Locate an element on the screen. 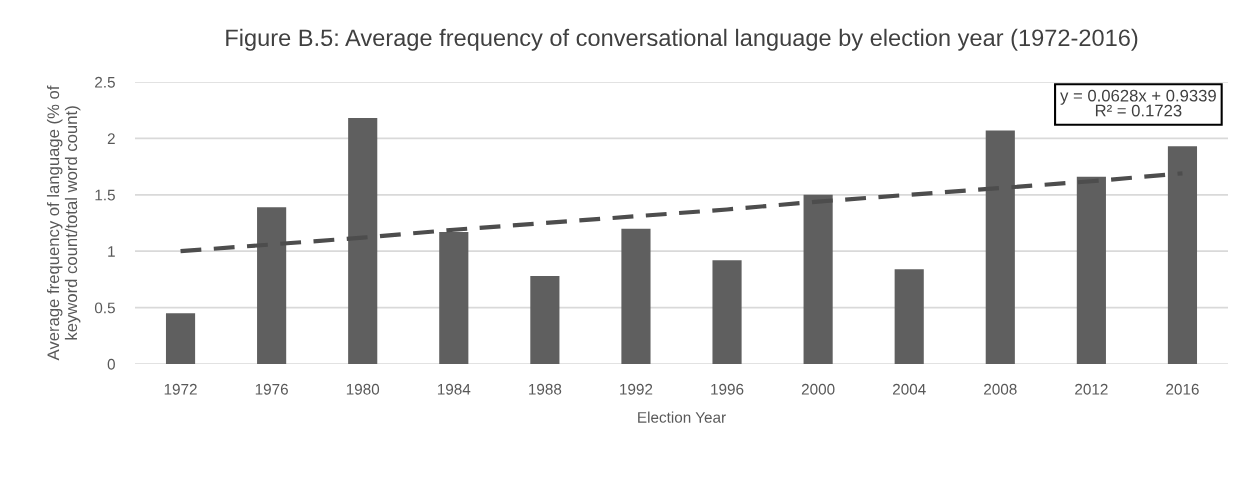  annotation: R² = 0.1723 is located at coordinates (1138, 110).